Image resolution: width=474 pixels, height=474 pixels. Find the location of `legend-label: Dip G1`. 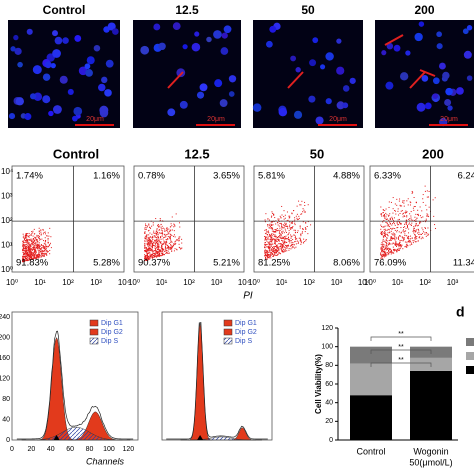

legend-label: Dip G1 is located at coordinates (112, 323).